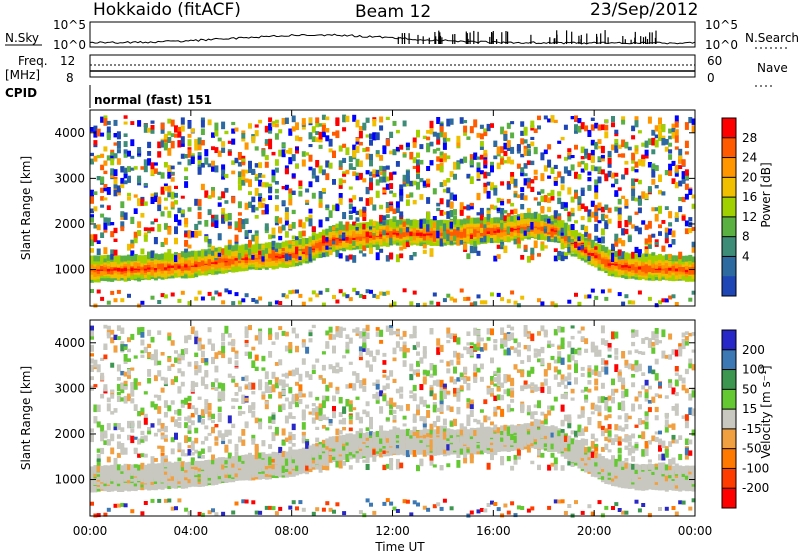 The height and width of the screenshot is (554, 800). What do you see at coordinates (392, 34) in the screenshot?
I see `nsky-panel` at bounding box center [392, 34].